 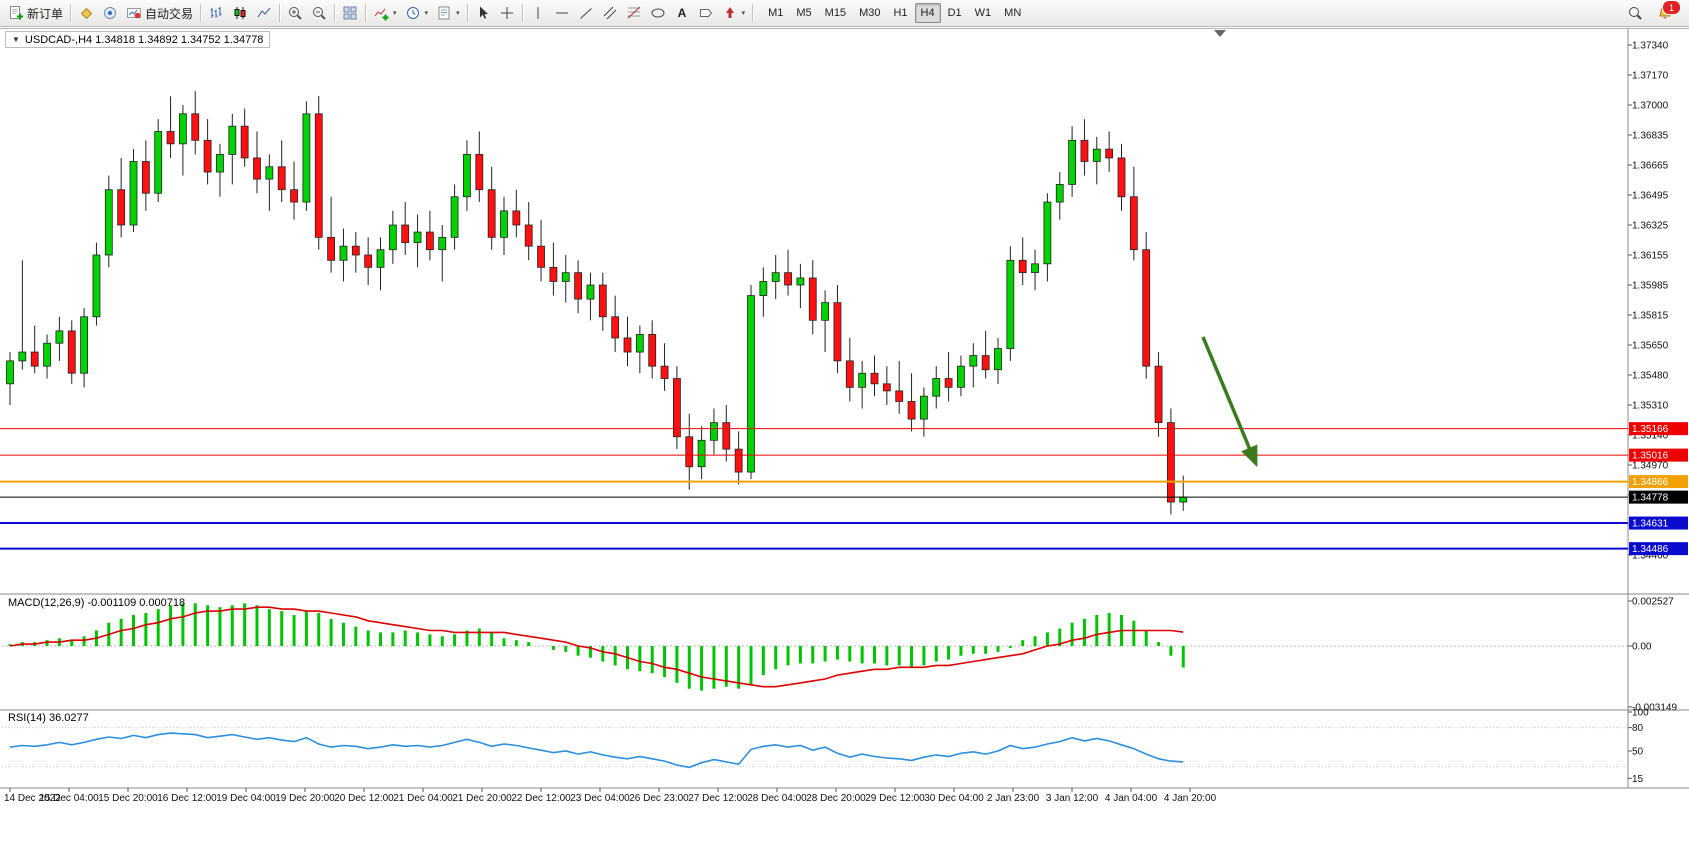 What do you see at coordinates (1653, 602) in the screenshot?
I see `macd-axis-label: 0.002527` at bounding box center [1653, 602].